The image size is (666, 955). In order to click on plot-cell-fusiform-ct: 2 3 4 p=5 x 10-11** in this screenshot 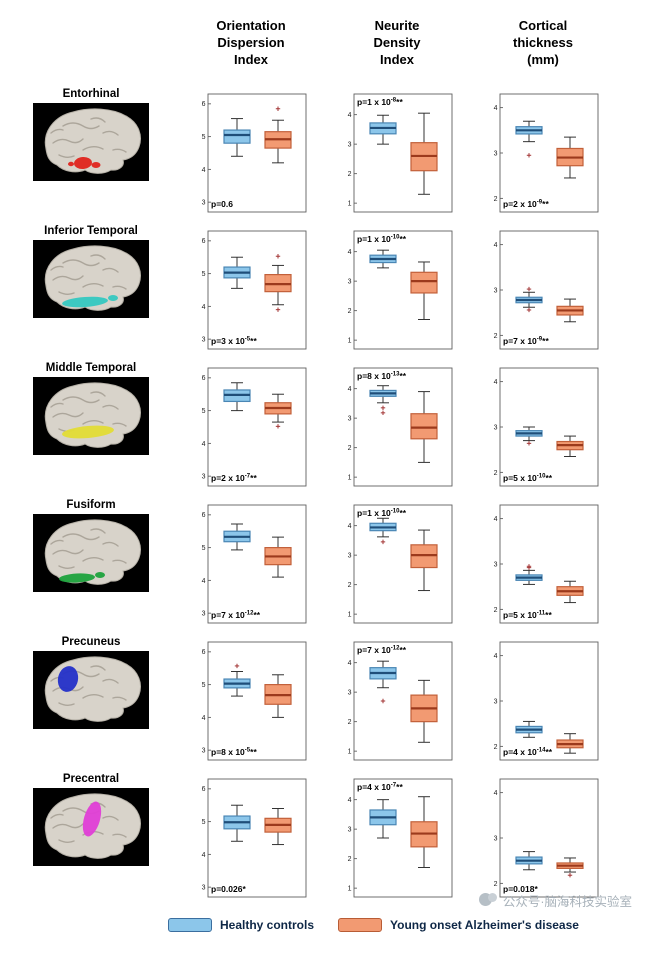, I will do `click(543, 568)`.